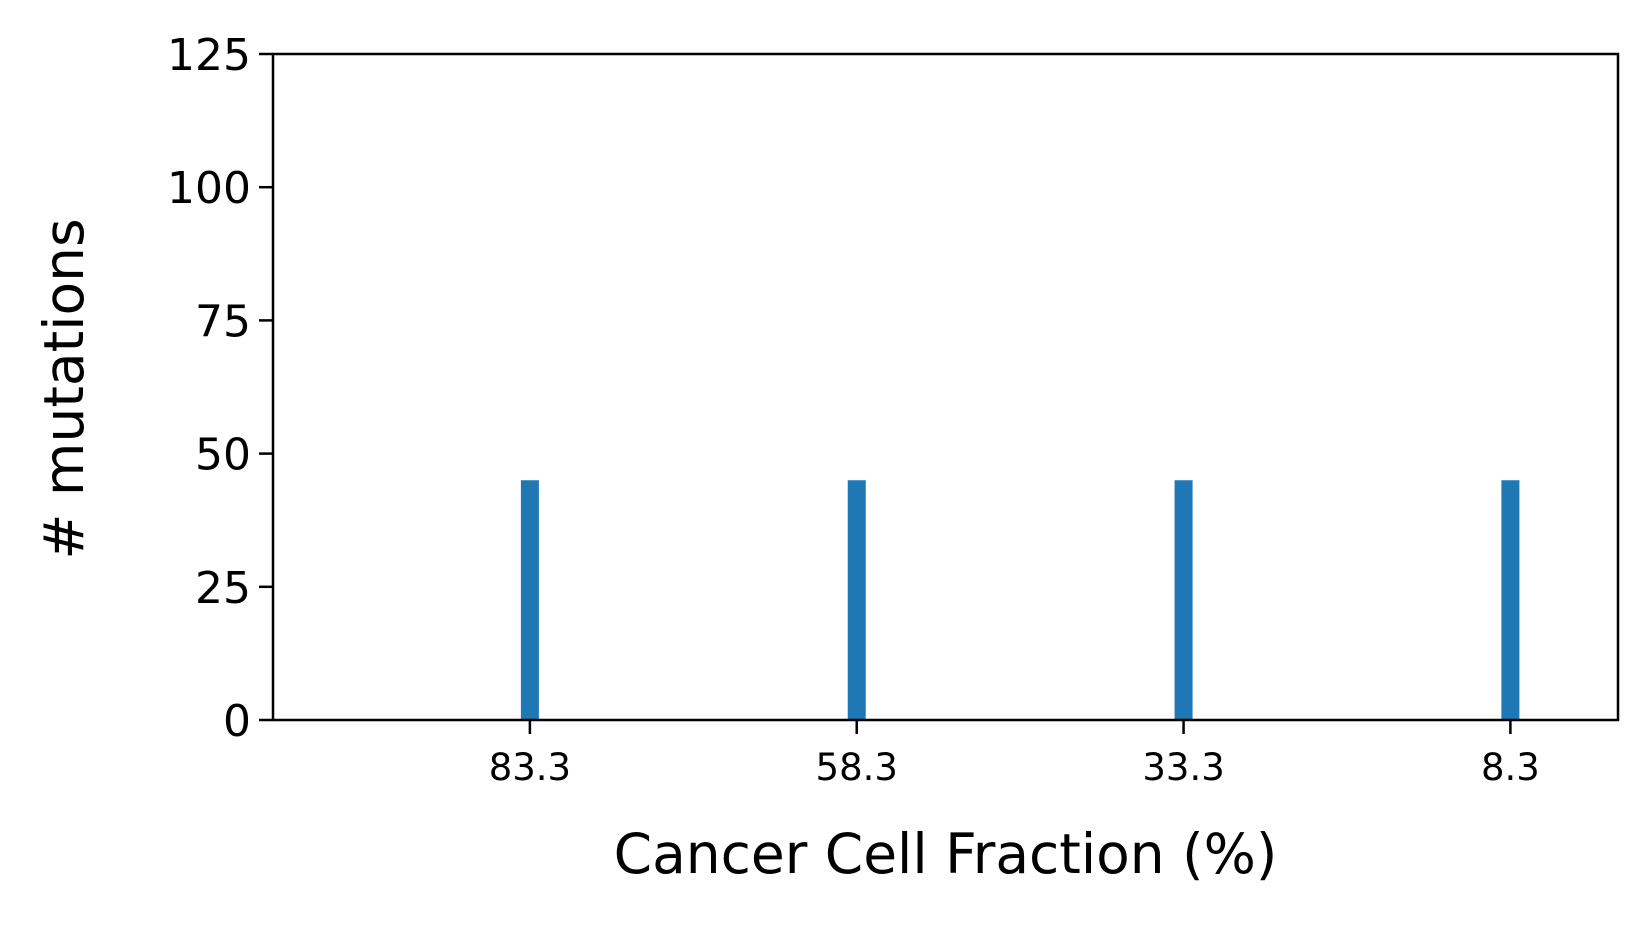 This screenshot has width=1651, height=925. I want to click on bar-58.3, so click(856, 600).